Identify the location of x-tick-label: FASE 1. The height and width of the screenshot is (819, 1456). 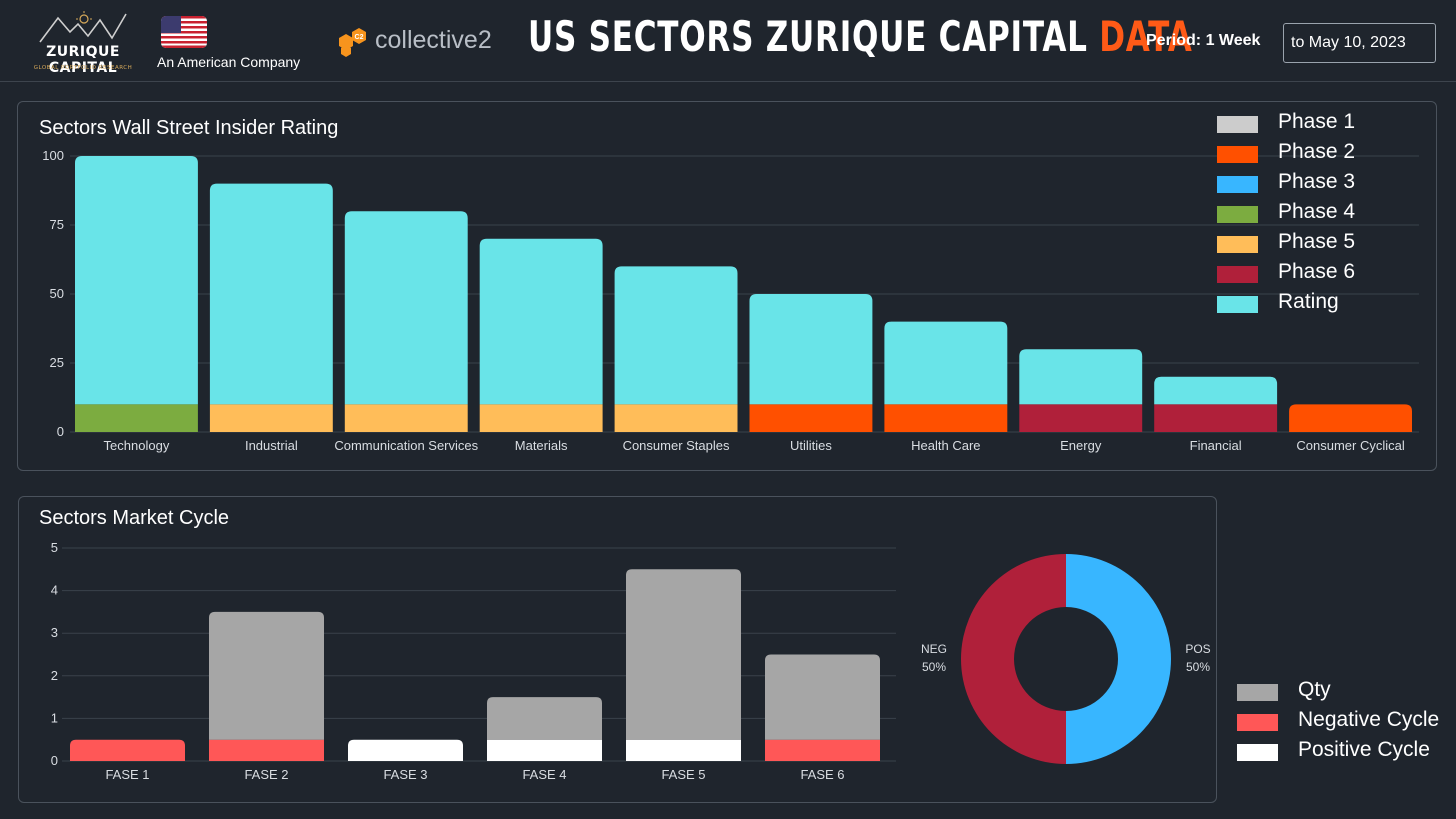
(127, 774).